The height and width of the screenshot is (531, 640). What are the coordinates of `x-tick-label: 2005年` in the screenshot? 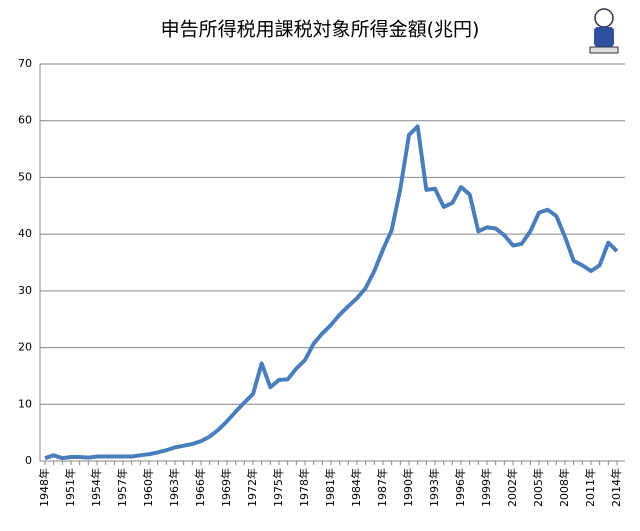 It's located at (538, 487).